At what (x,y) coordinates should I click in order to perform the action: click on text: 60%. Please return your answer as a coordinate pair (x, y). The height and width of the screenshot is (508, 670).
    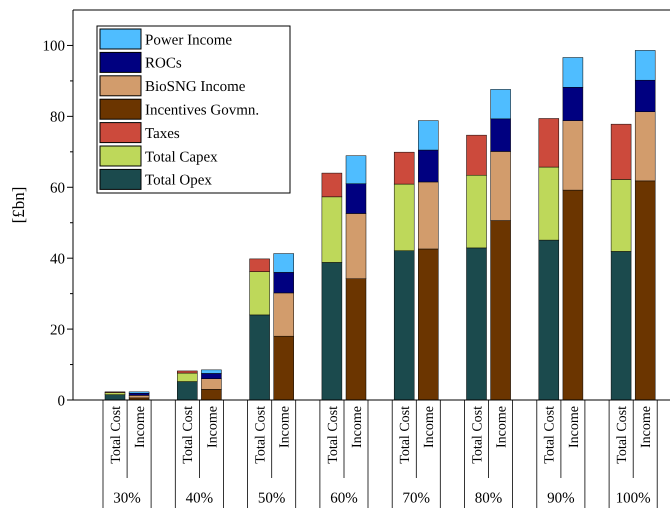
    Looking at the image, I should click on (344, 498).